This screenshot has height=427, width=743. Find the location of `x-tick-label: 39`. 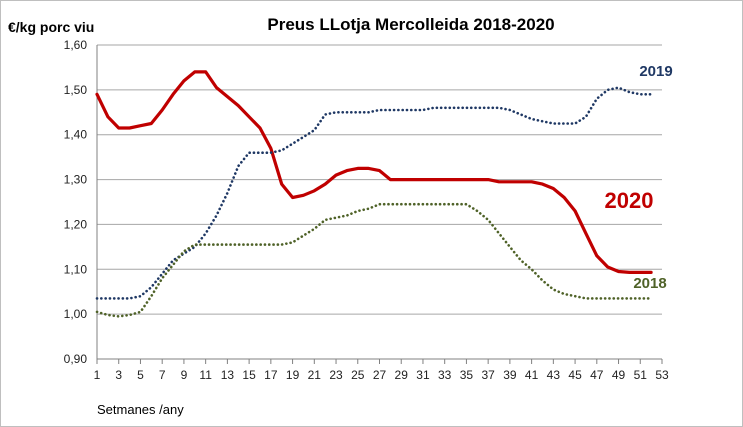

x-tick-label: 39 is located at coordinates (510, 375).